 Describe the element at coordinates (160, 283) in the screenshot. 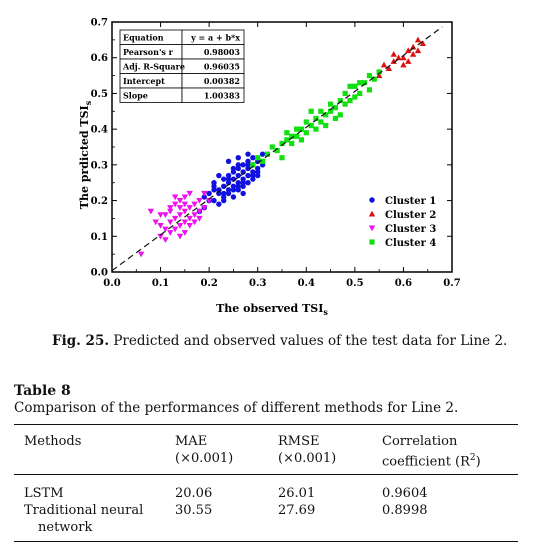

I see `x-tick-label: 0.1` at that location.